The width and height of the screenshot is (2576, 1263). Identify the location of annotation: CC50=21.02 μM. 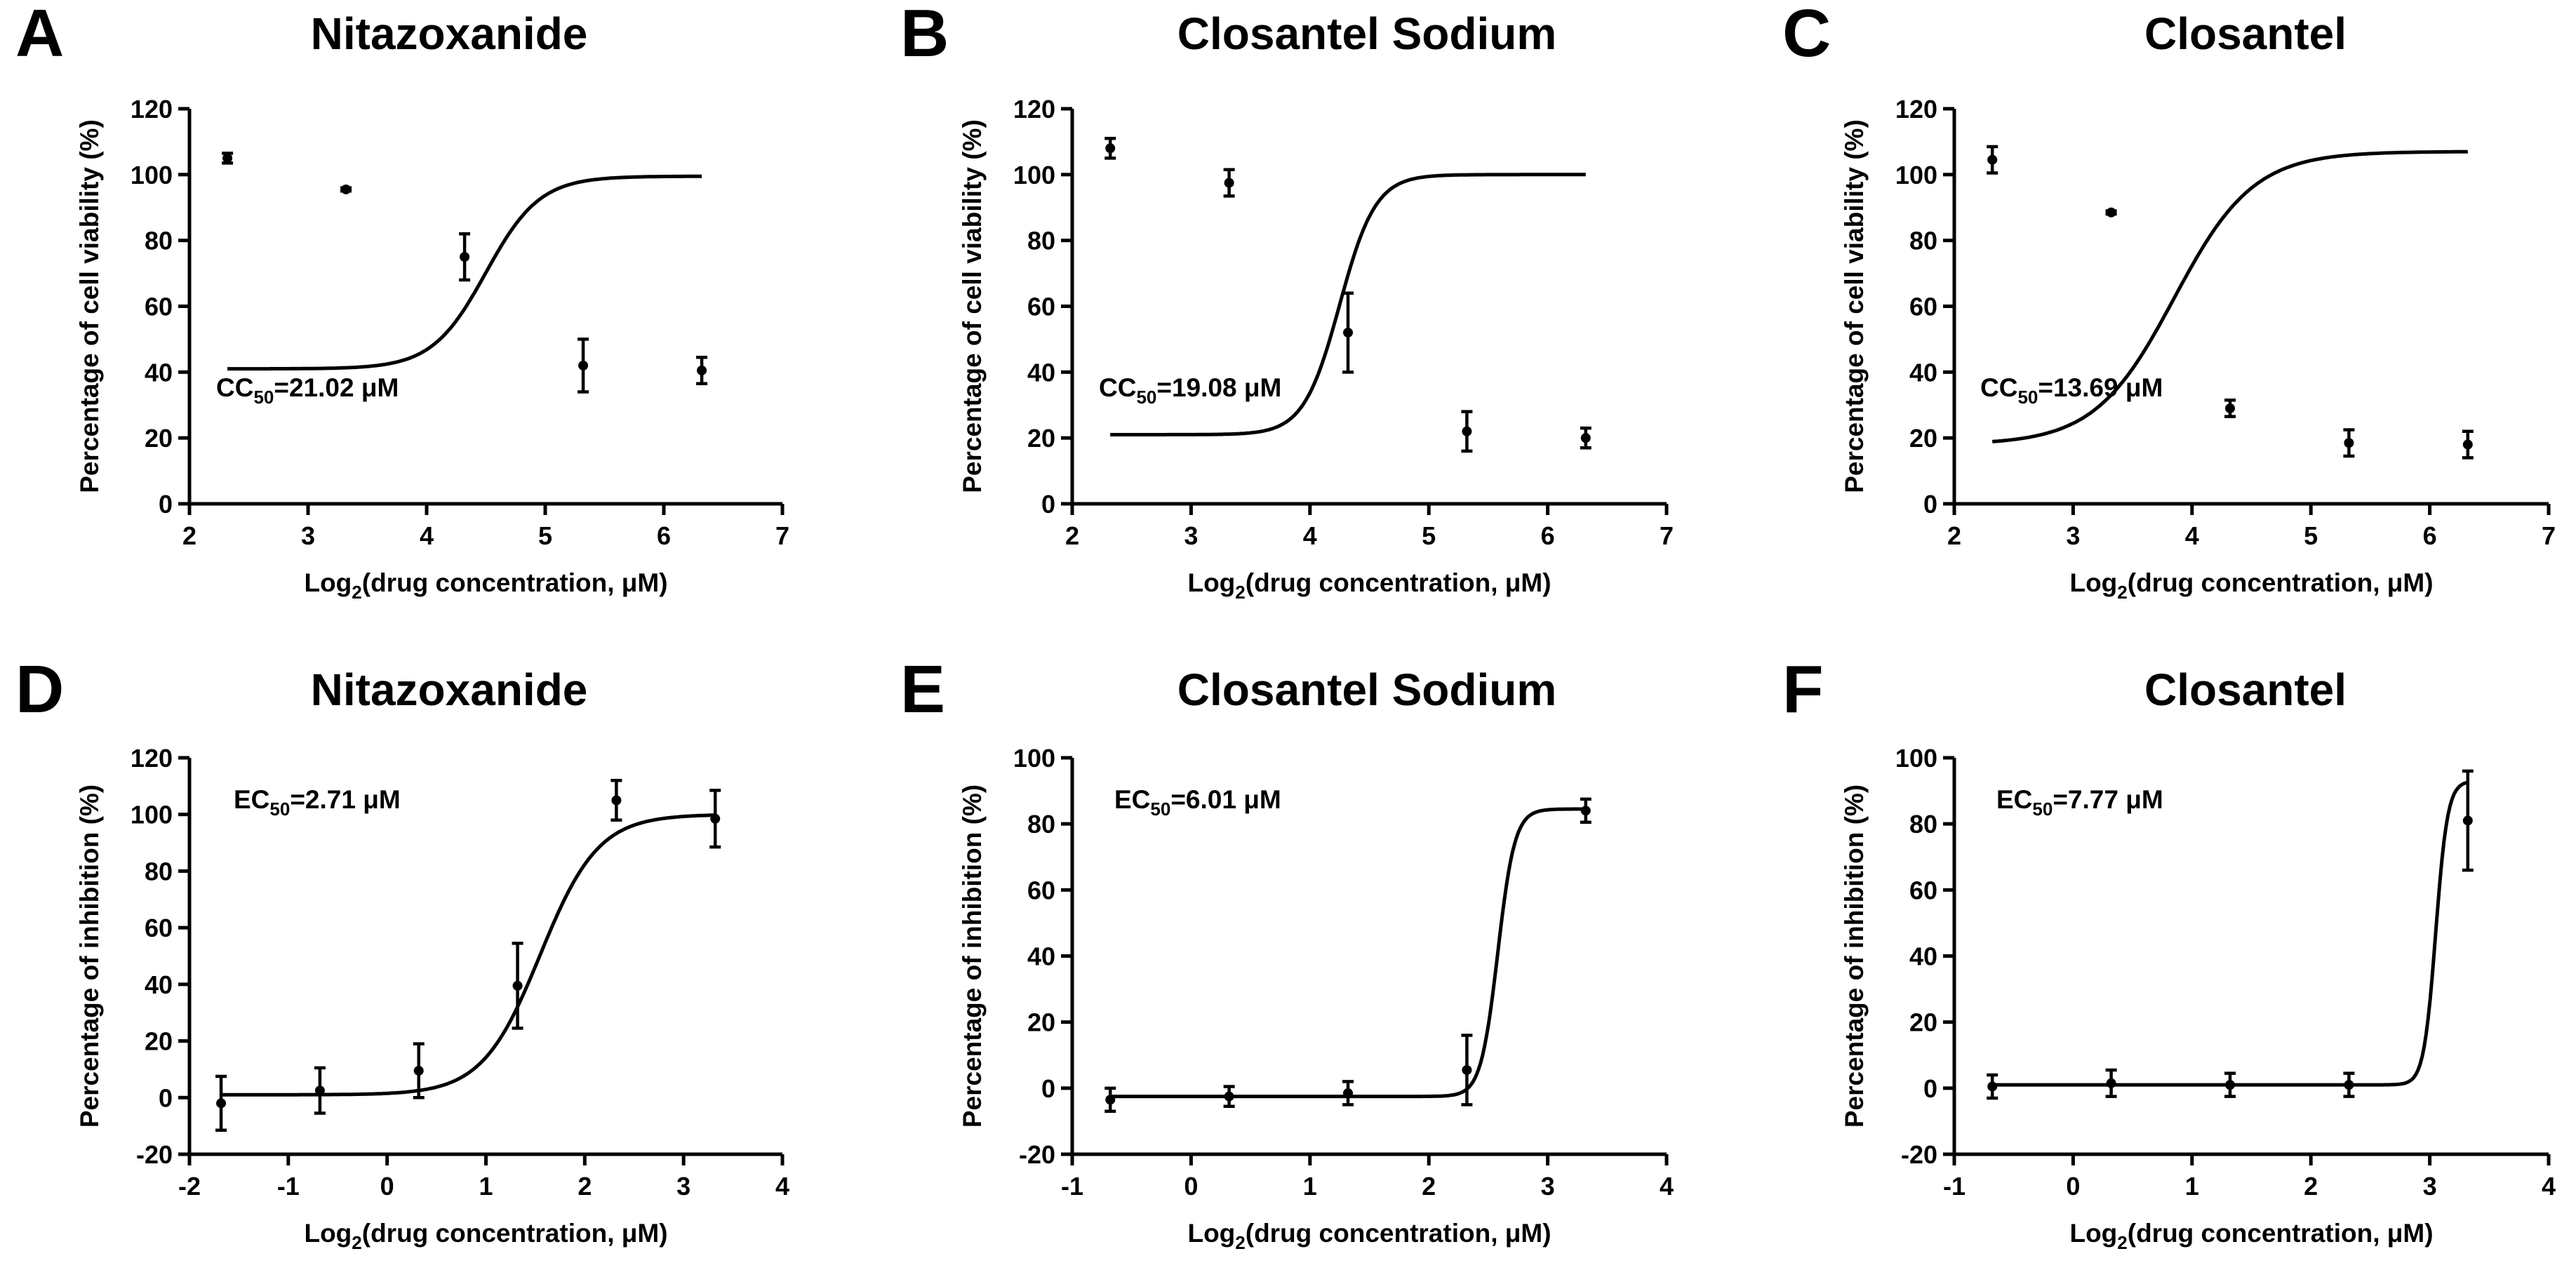
(307, 391).